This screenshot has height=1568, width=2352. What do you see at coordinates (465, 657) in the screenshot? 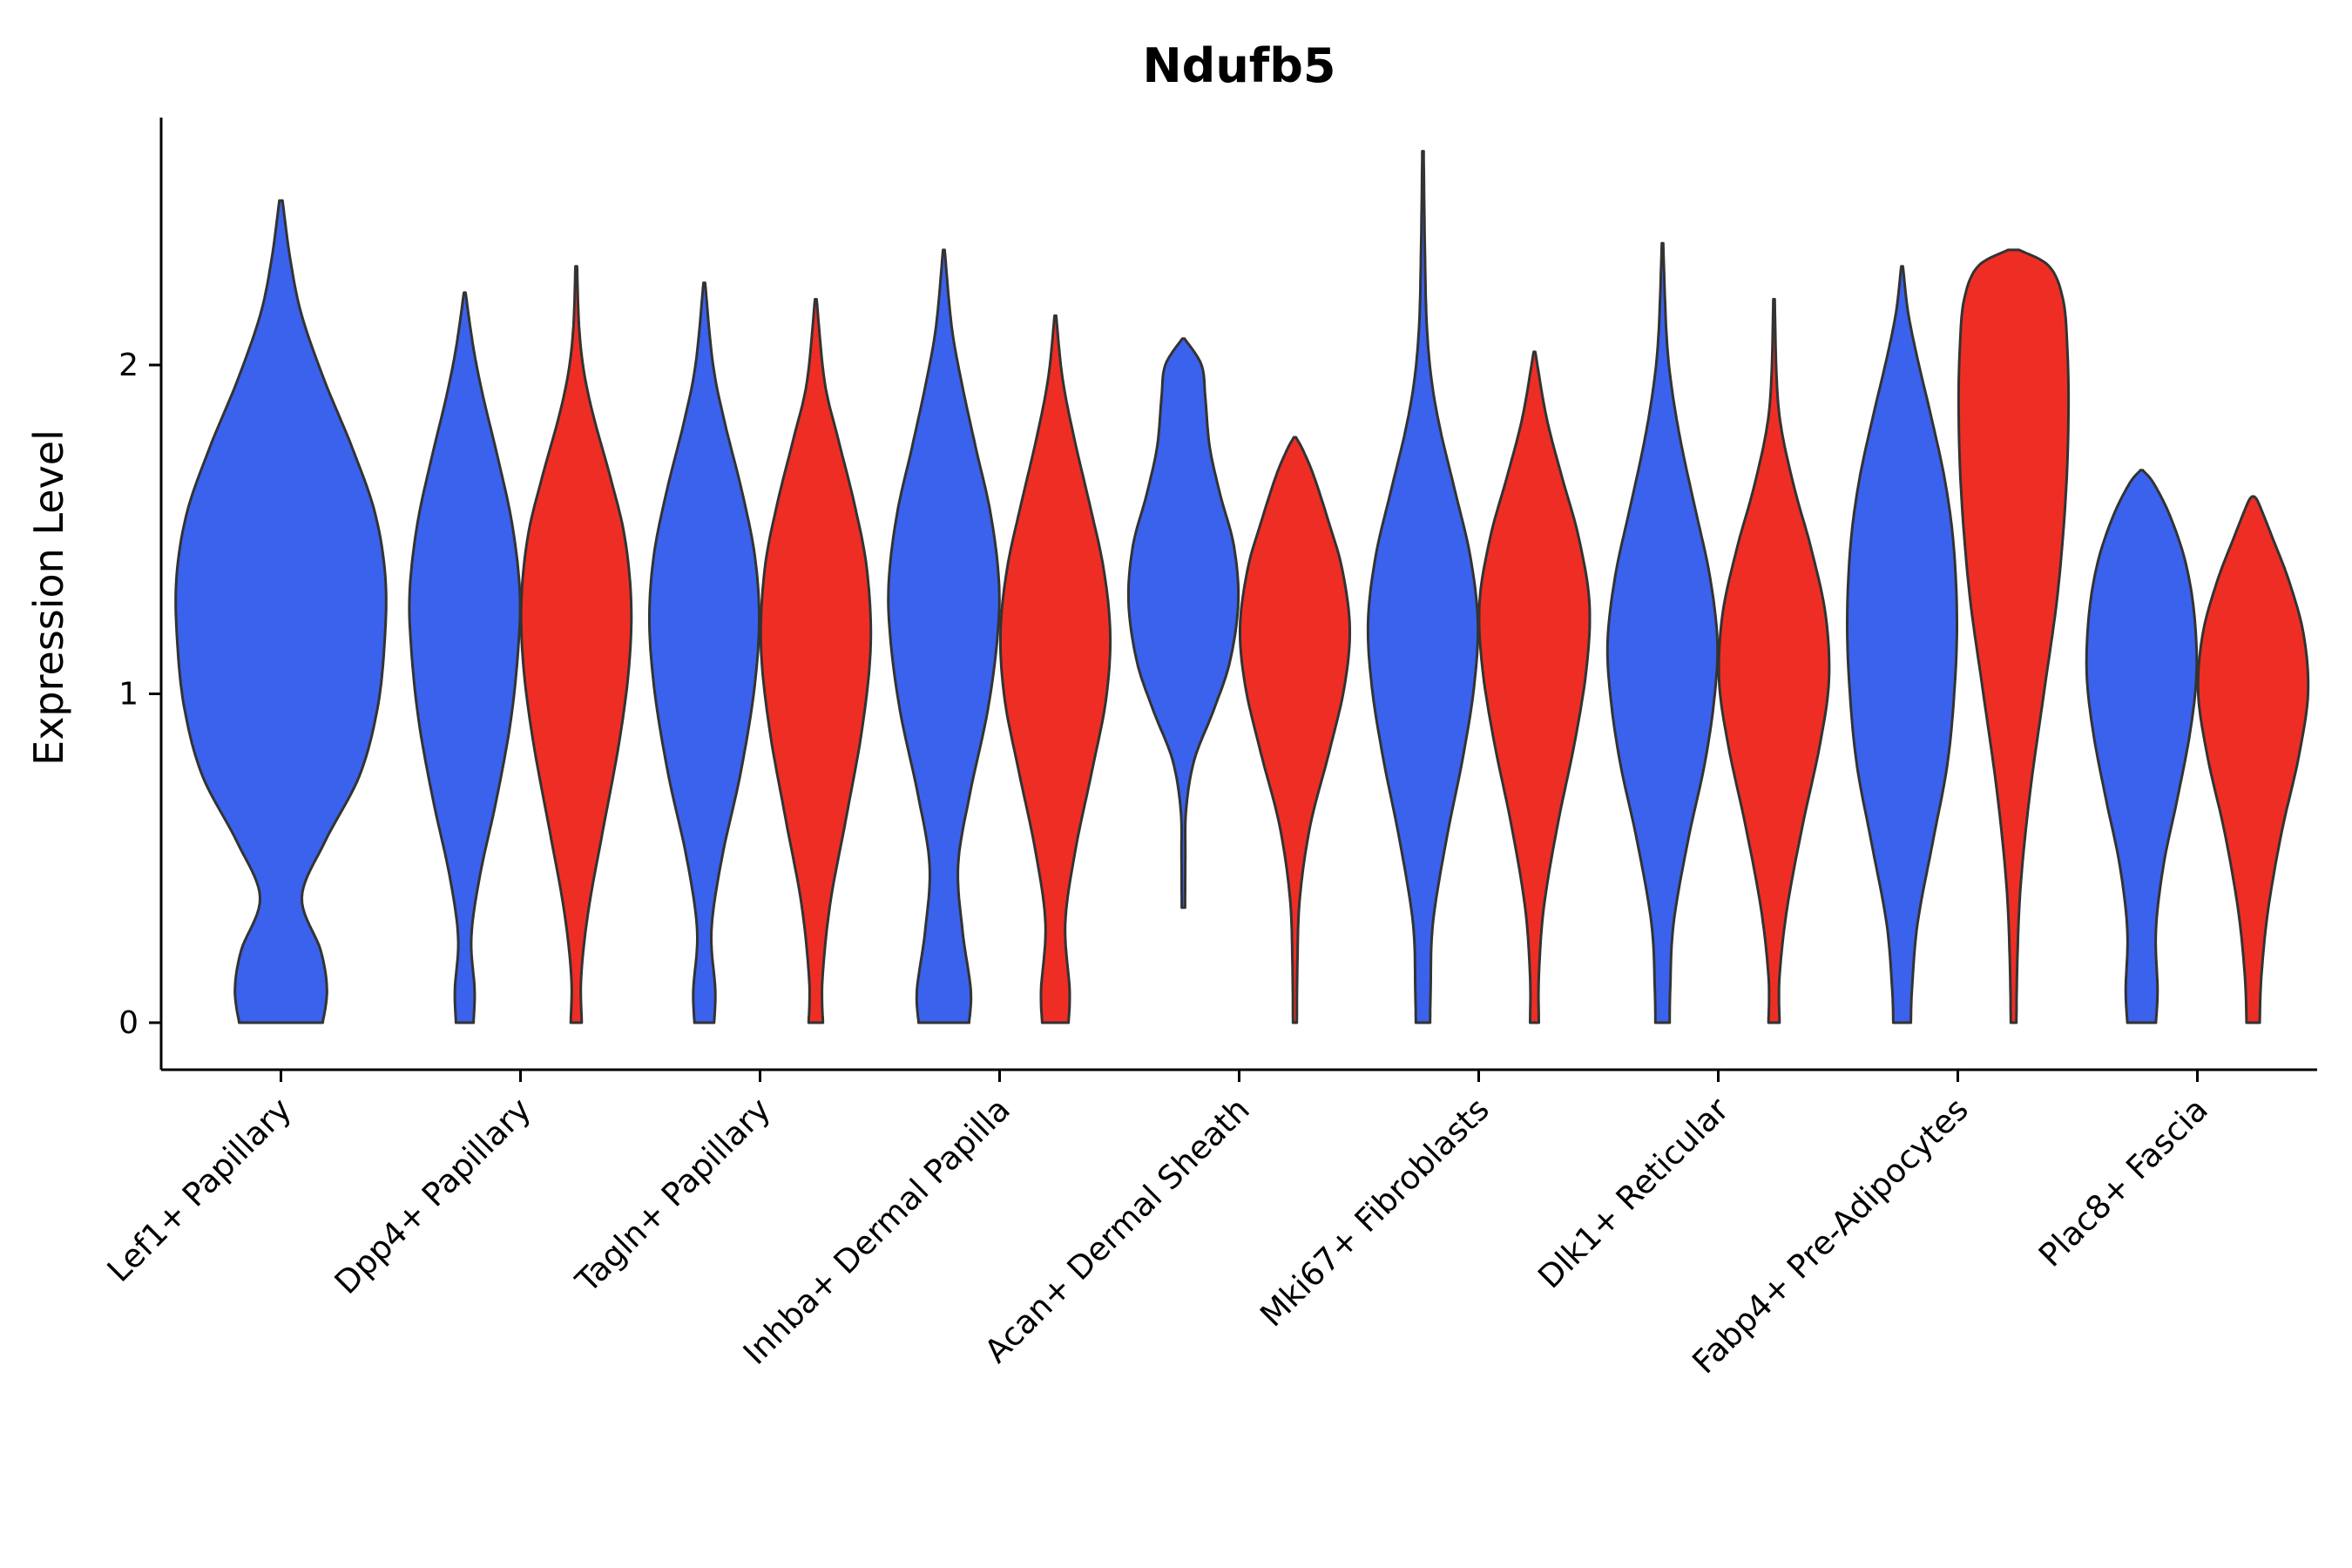
I see `violin-dpp4+-group-1` at bounding box center [465, 657].